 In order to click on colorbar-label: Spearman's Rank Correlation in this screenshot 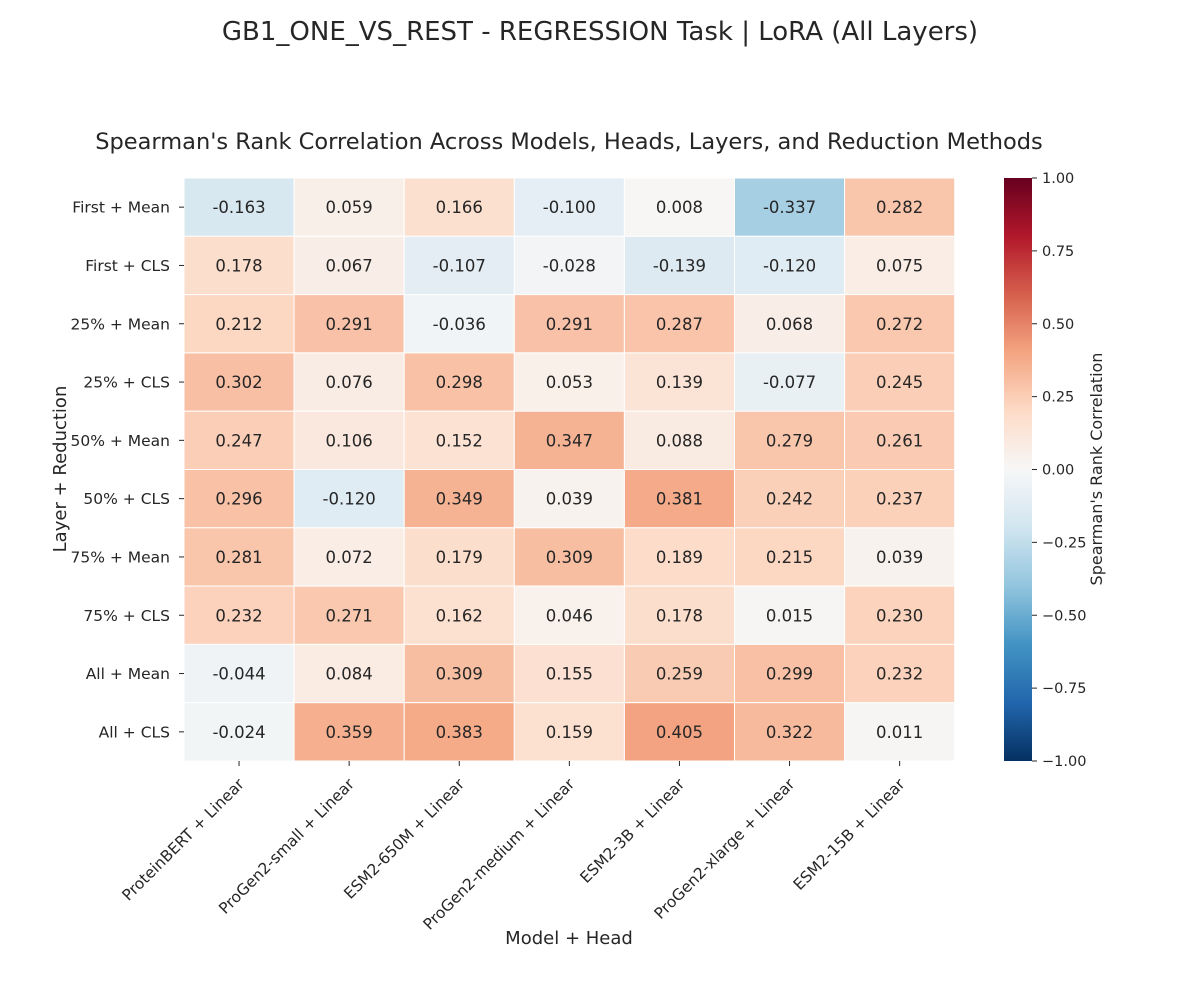, I will do `click(1096, 469)`.